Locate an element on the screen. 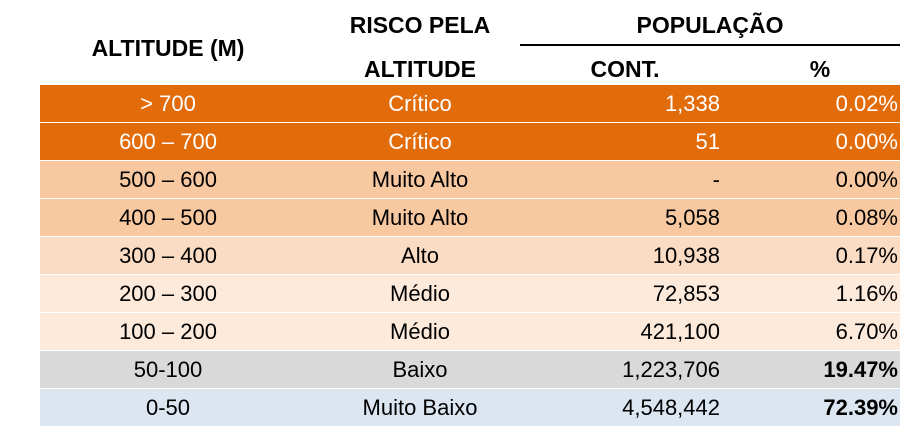 Image resolution: width=906 pixels, height=436 pixels. count-column-header: CONT. is located at coordinates (625, 69).